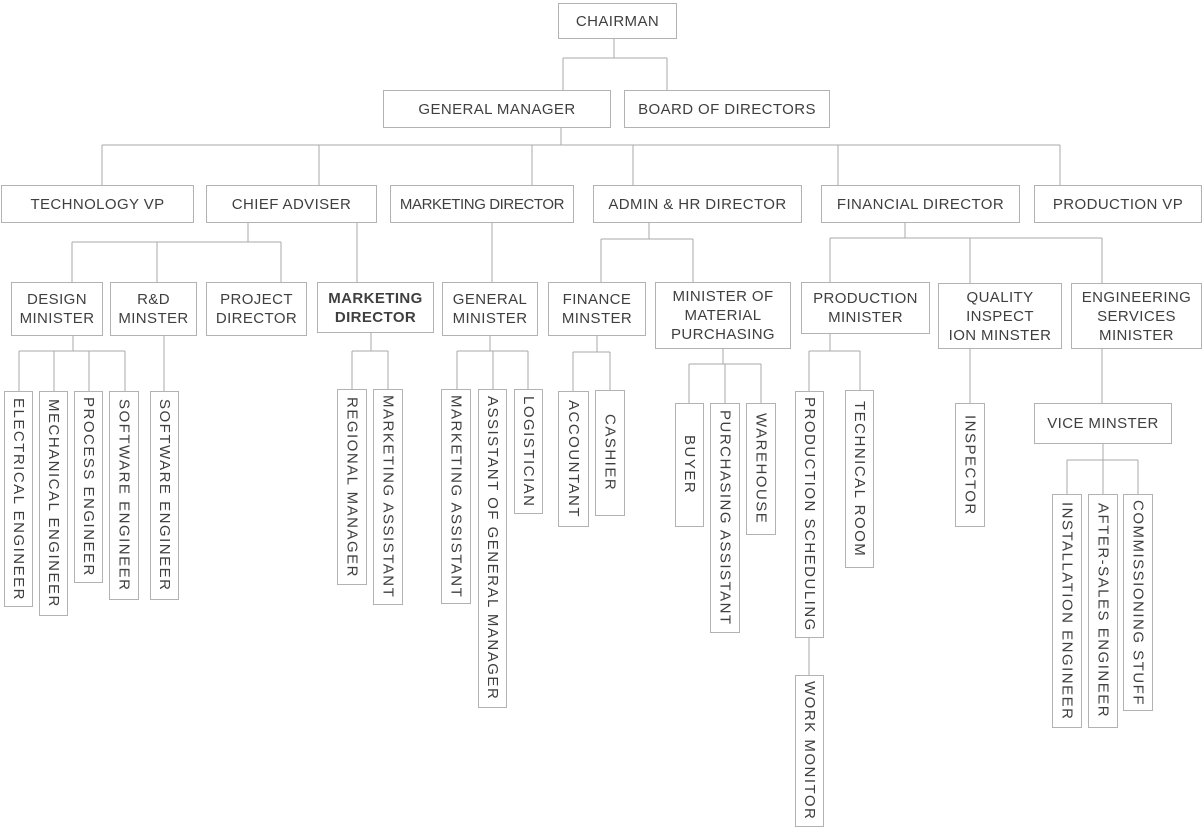  What do you see at coordinates (610, 453) in the screenshot?
I see `node-cashier: CASHIER` at bounding box center [610, 453].